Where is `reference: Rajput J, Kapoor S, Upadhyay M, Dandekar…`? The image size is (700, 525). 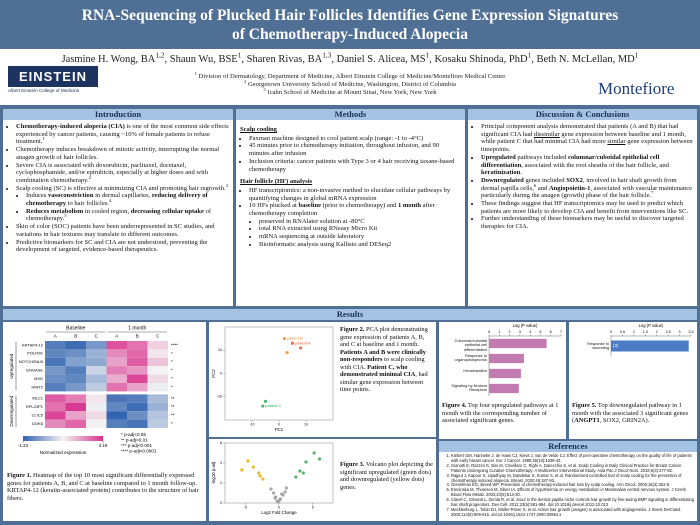
reference: Rajput J, Kapoor S, Upadhyay M, Dandekar… is located at coordinates (573, 478).